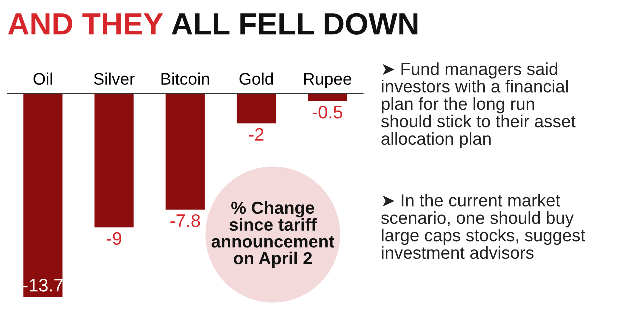  I want to click on text: ➤ Fund managers said investors with a financial plan for the long run should stick to their asset allocation plan, so click(478, 105).